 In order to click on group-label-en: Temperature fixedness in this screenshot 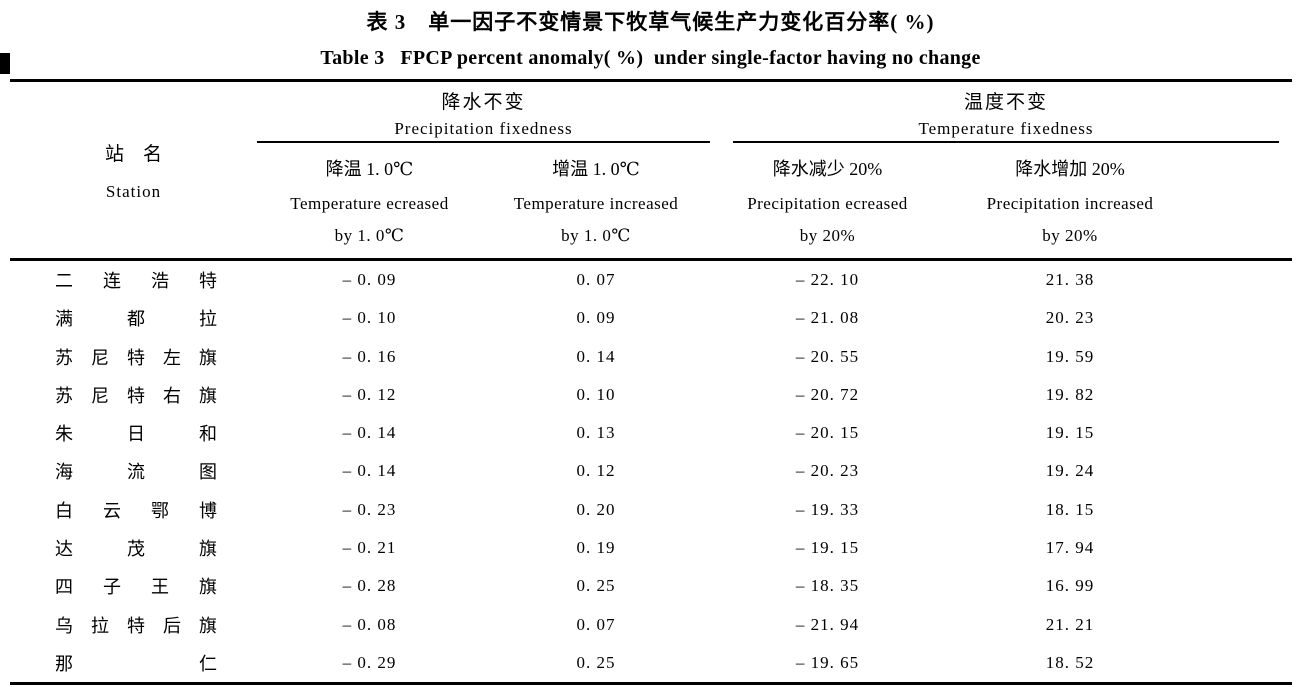, I will do `click(1006, 128)`.